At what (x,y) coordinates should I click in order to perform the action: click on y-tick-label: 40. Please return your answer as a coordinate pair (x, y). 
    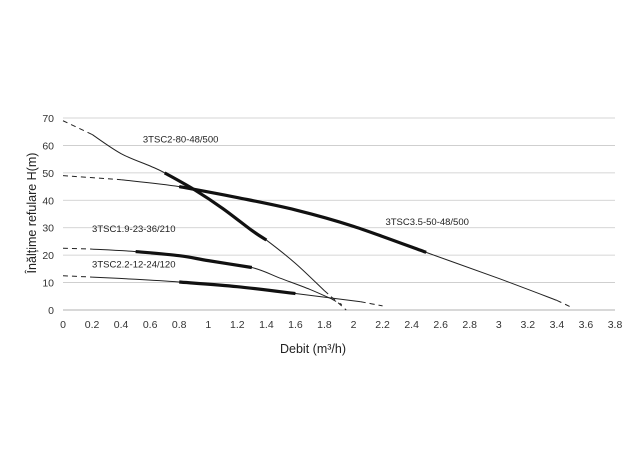
    Looking at the image, I should click on (48, 201).